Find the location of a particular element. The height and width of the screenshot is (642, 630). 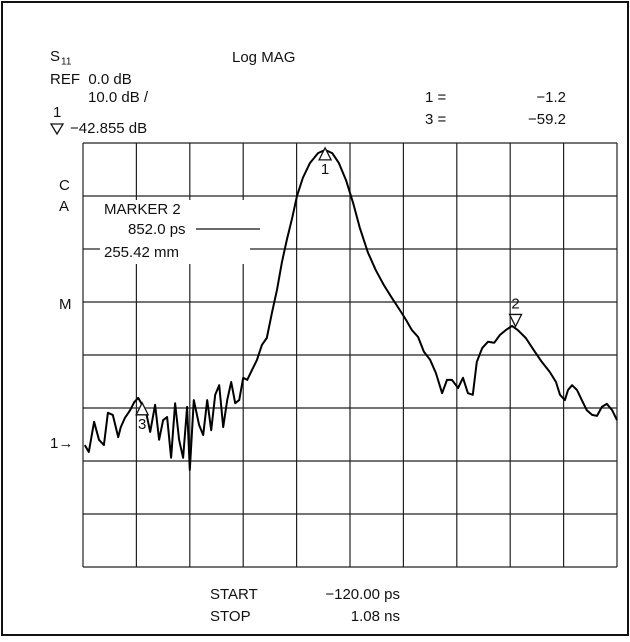

readout-value: −59.2 is located at coordinates (547, 119).